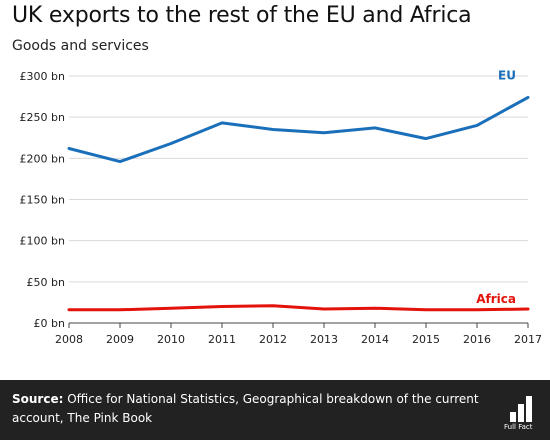 The width and height of the screenshot is (550, 440). What do you see at coordinates (42, 241) in the screenshot?
I see `y-tick-label: £100 bn` at bounding box center [42, 241].